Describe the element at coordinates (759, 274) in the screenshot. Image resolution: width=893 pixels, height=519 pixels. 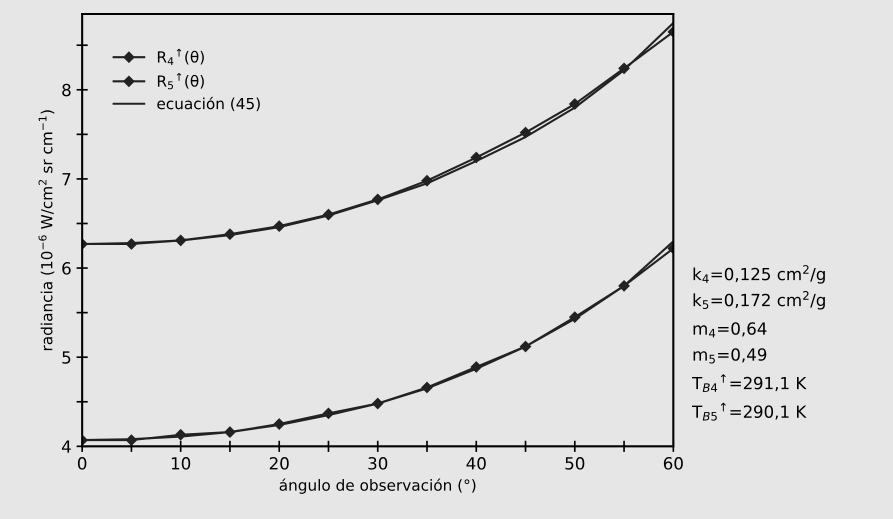
I see `text: k$_{4}$=0,125 cm$^{2}$/g` at that location.